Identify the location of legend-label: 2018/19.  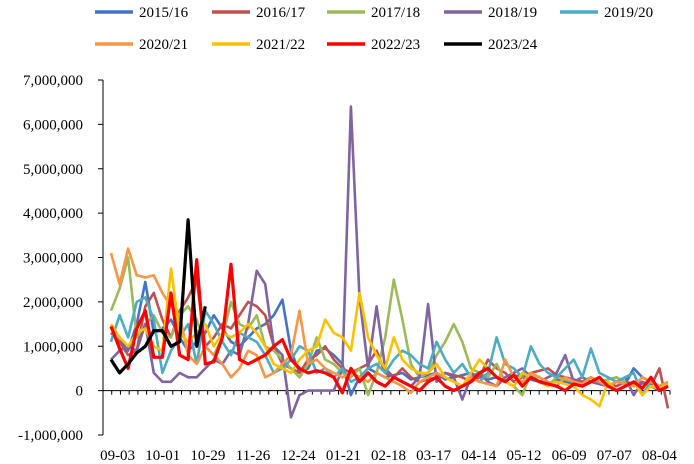
(512, 13).